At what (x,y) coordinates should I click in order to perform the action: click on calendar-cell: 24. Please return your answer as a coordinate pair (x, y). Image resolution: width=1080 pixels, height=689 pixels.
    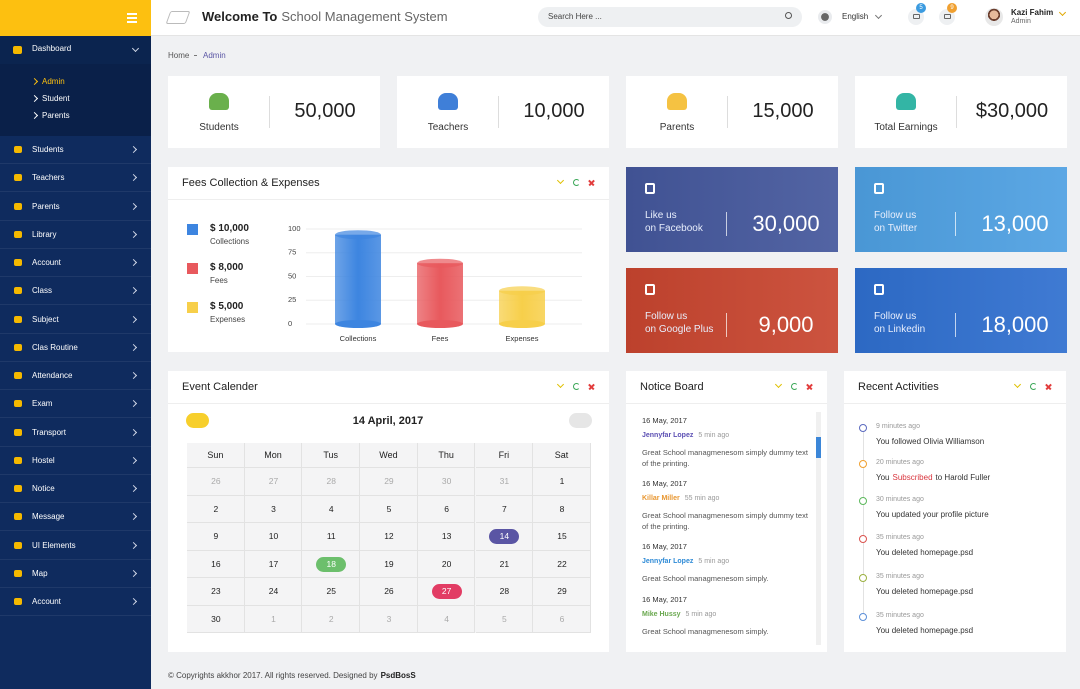
    Looking at the image, I should click on (273, 592).